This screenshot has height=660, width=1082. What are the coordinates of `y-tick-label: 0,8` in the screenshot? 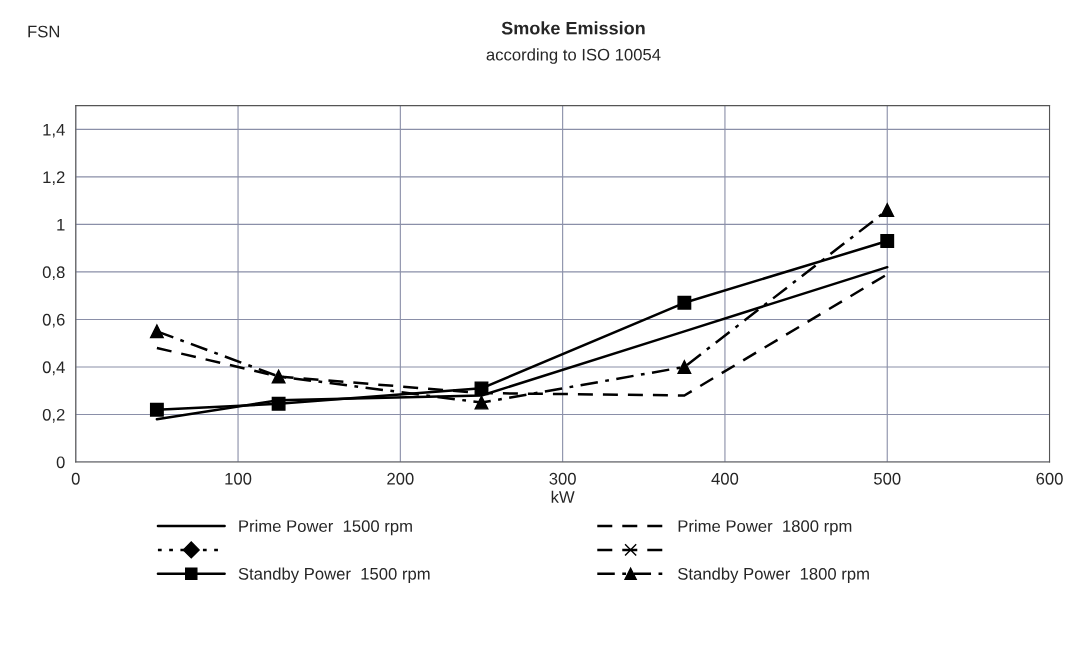 It's located at (53, 273).